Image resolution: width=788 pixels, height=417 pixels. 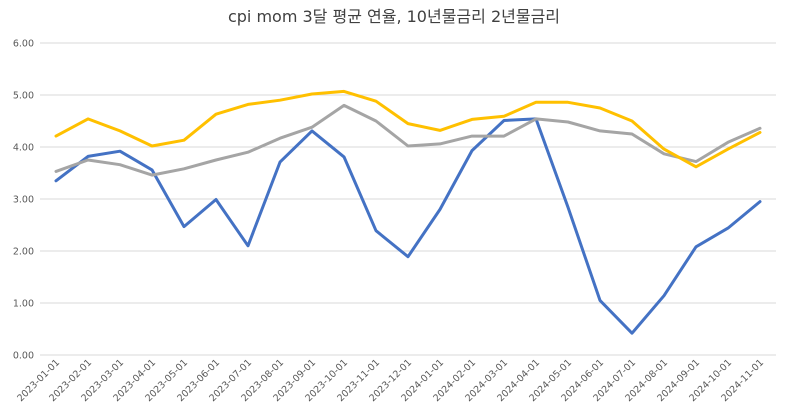 I want to click on y-tick-label: 6.00, so click(x=23, y=44).